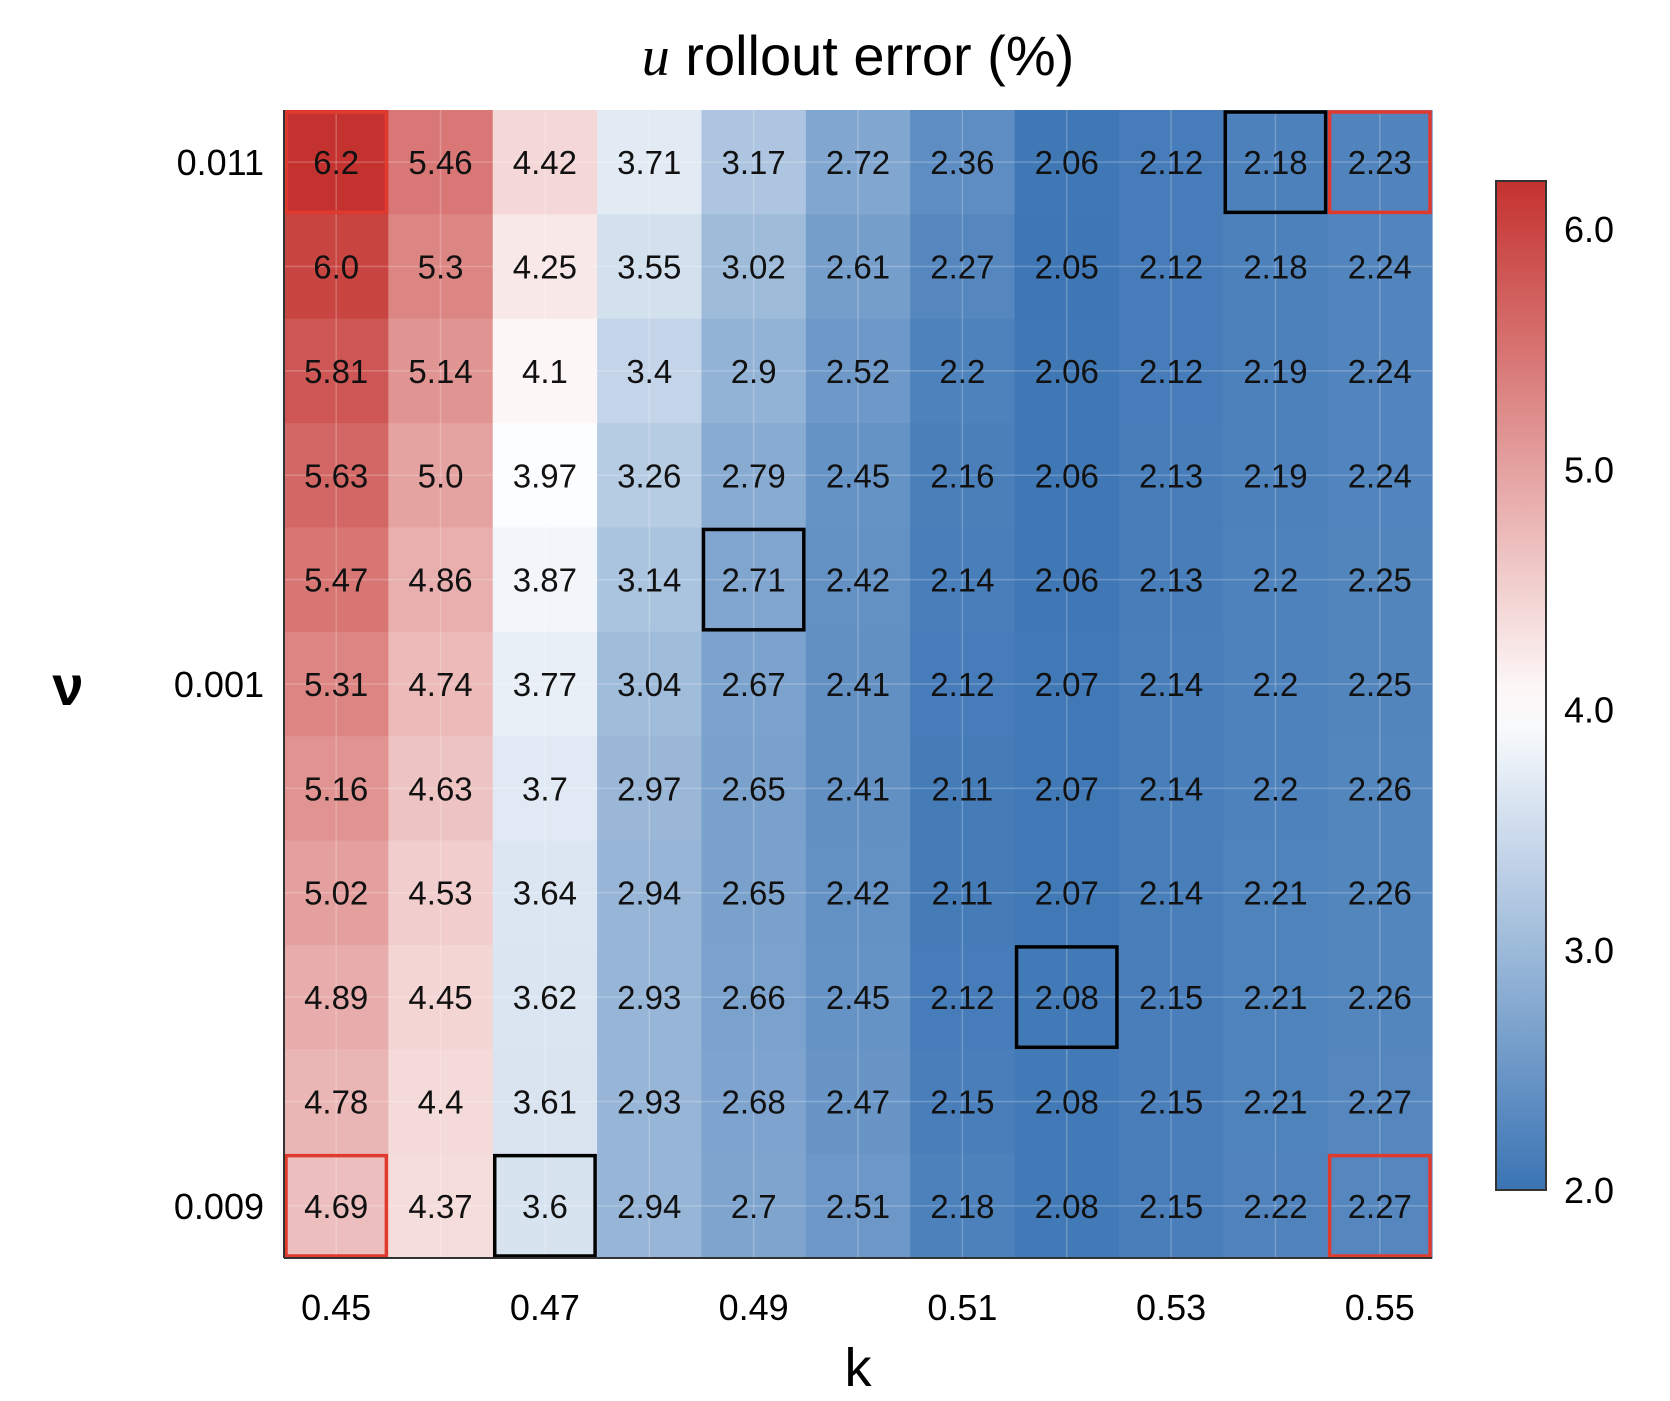 This screenshot has height=1401, width=1670. I want to click on cell-value-label: 2.23, so click(1380, 162).